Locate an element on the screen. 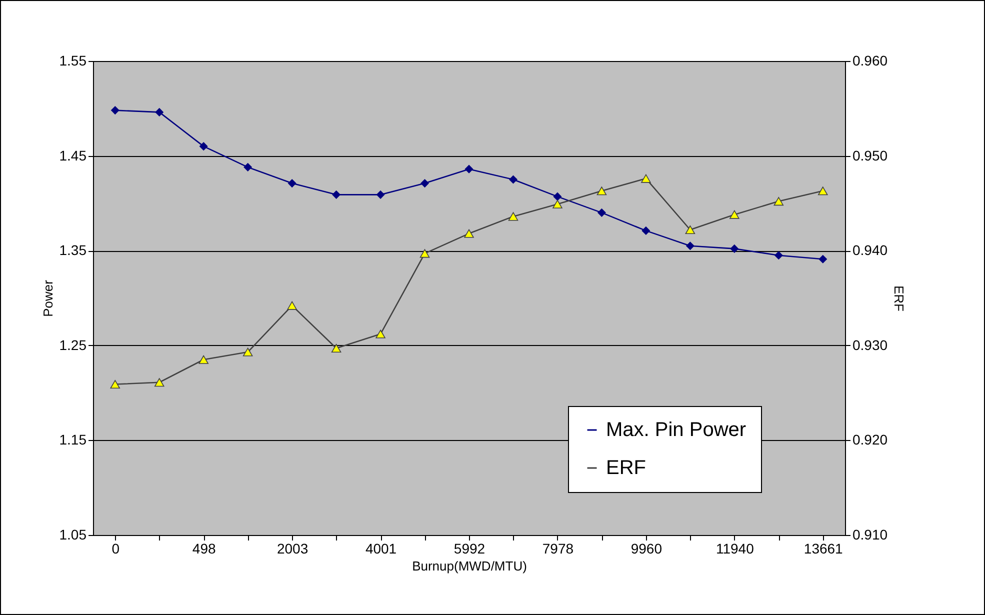  x-tick-label: 11940 is located at coordinates (735, 548).